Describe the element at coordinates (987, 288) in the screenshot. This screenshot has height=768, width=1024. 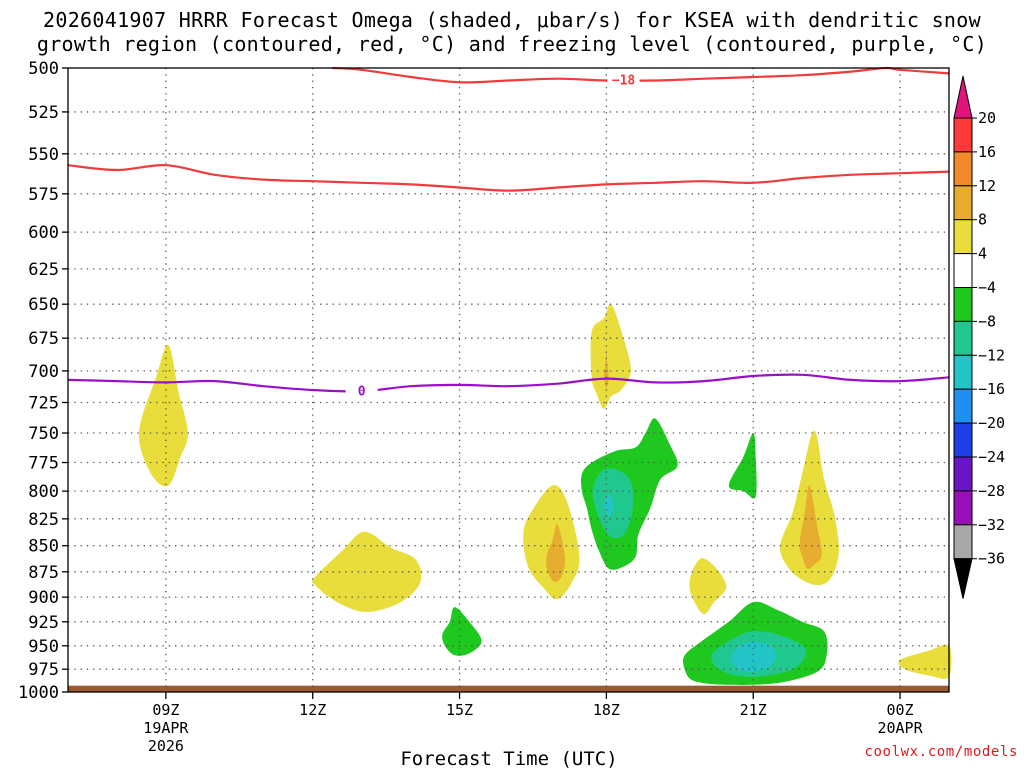
I see `colorbar-label-5: −4` at that location.